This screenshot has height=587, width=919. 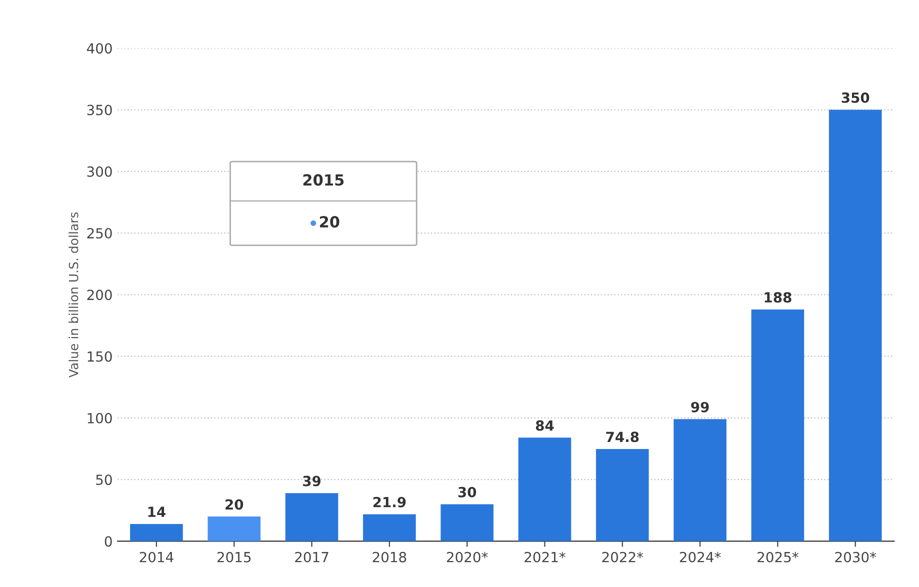 I want to click on annotation: 2015, so click(x=323, y=180).